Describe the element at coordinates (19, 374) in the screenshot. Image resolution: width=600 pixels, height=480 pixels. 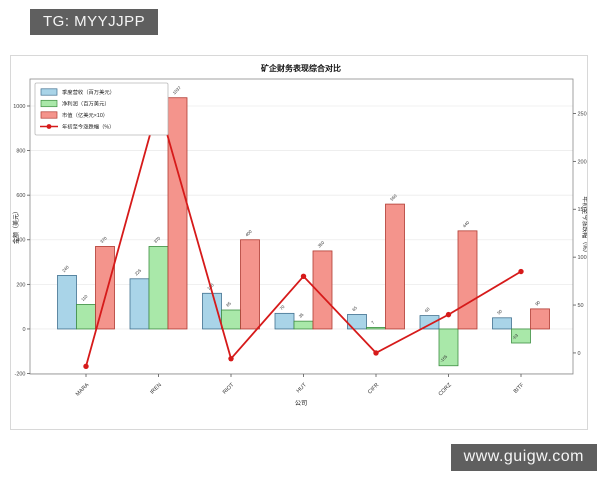
I see `left-tick-label: -200` at that location.